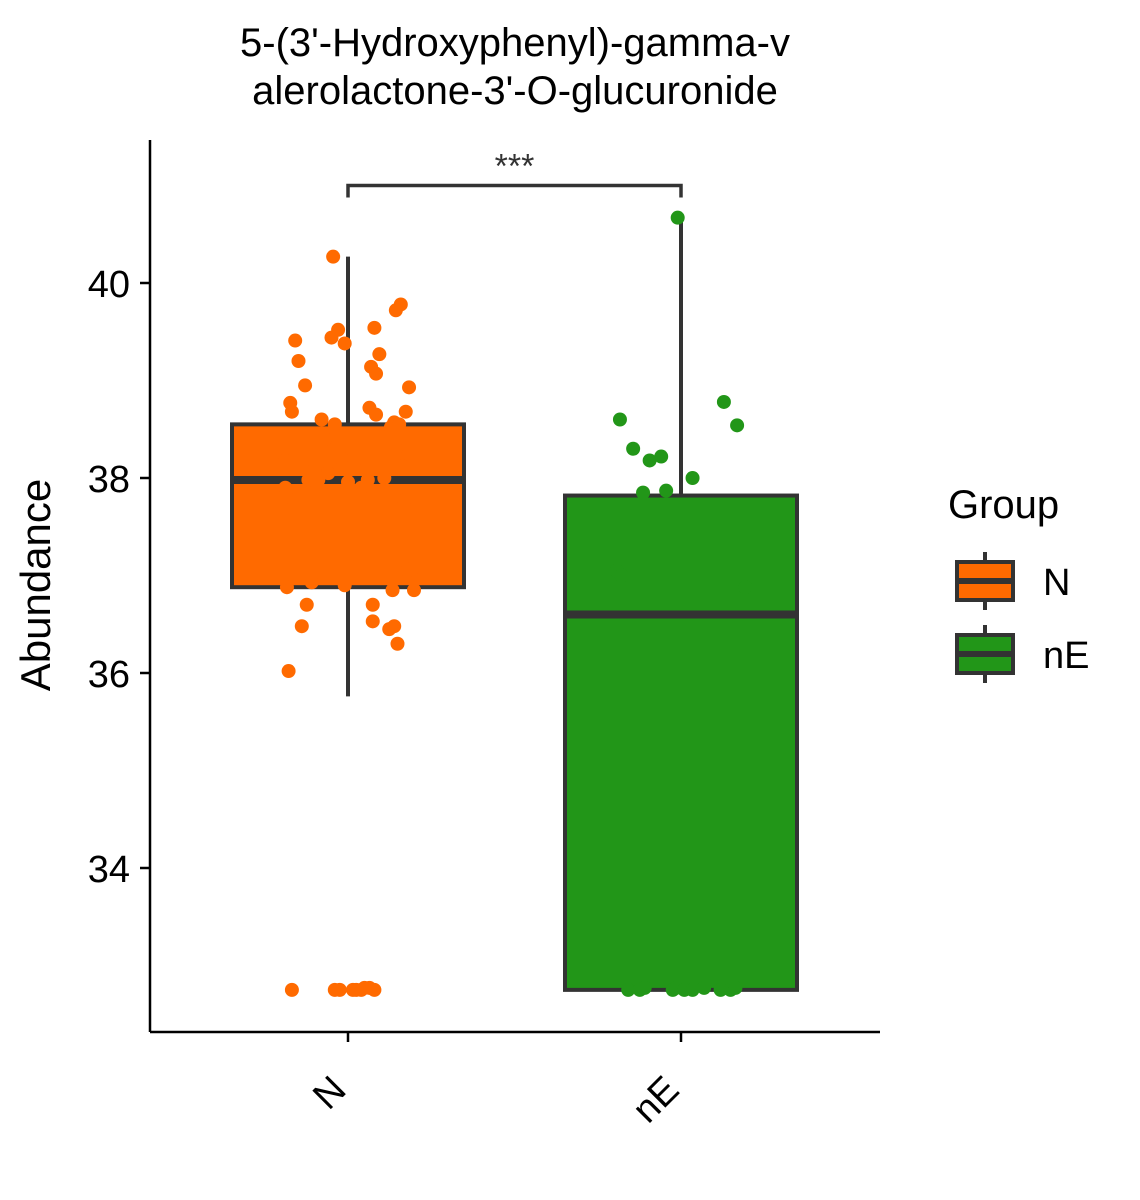 The height and width of the screenshot is (1200, 1140). I want to click on y-tick-label: 38, so click(109, 480).